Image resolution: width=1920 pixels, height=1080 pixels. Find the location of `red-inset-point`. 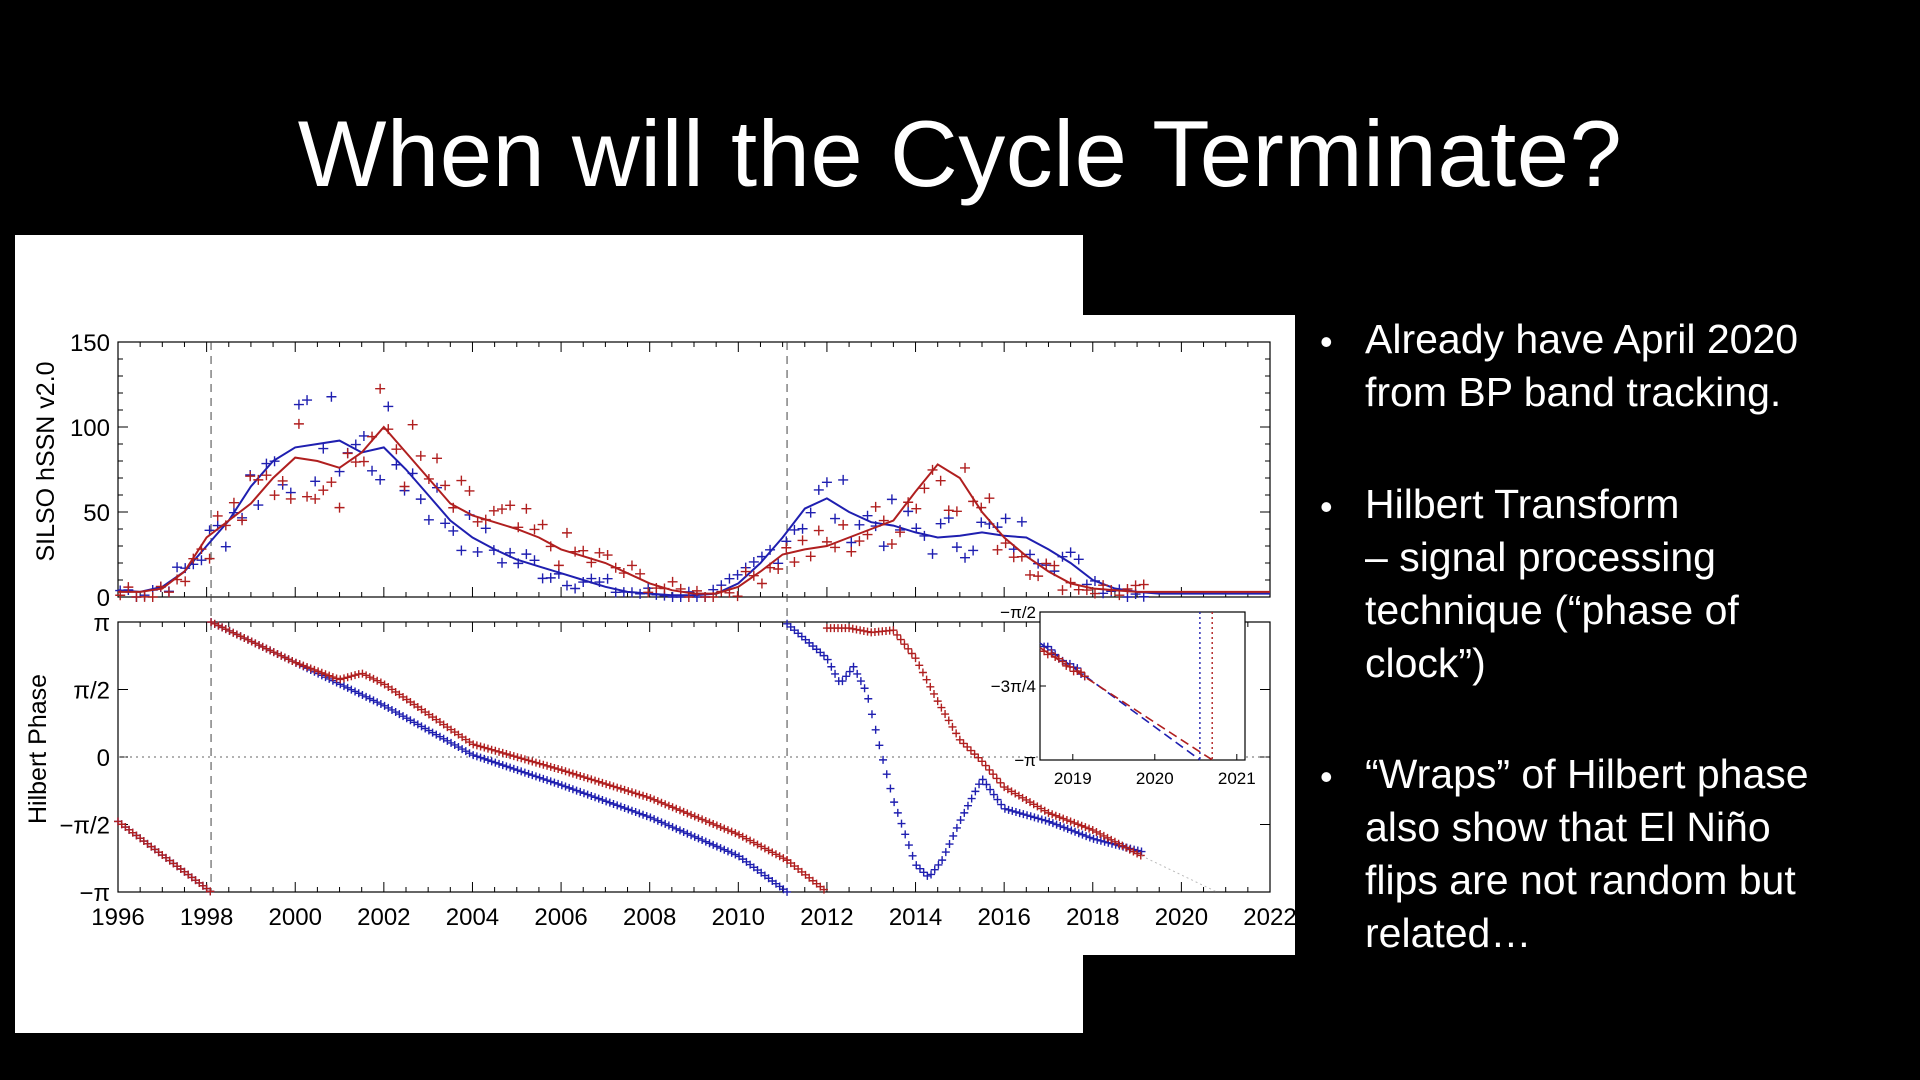

red-inset-point is located at coordinates (1051, 653).